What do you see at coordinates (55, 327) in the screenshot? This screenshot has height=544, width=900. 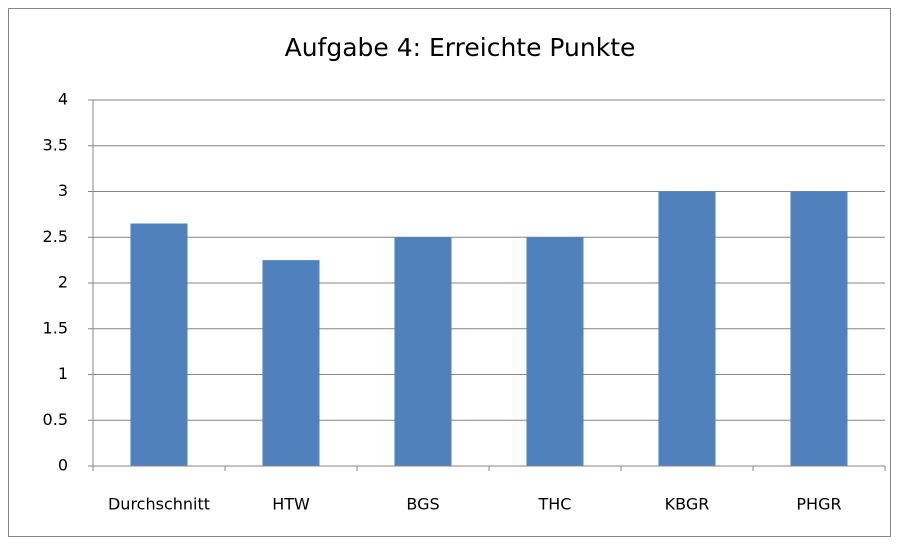 I see `y-tick-label: 1.5` at bounding box center [55, 327].